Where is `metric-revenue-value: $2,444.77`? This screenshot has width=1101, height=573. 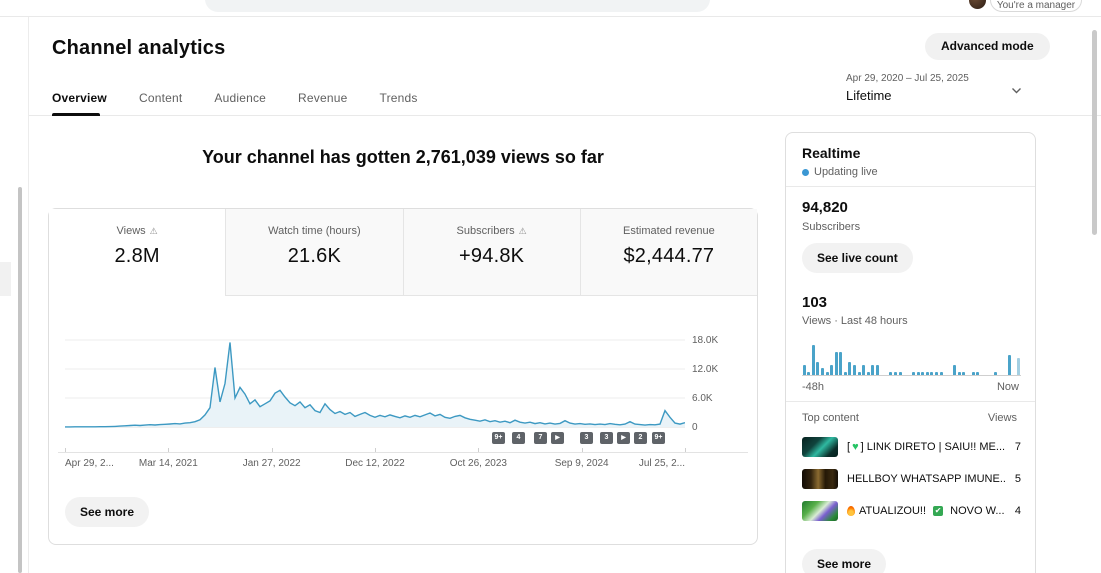
metric-revenue-value: $2,444.77 is located at coordinates (669, 256).